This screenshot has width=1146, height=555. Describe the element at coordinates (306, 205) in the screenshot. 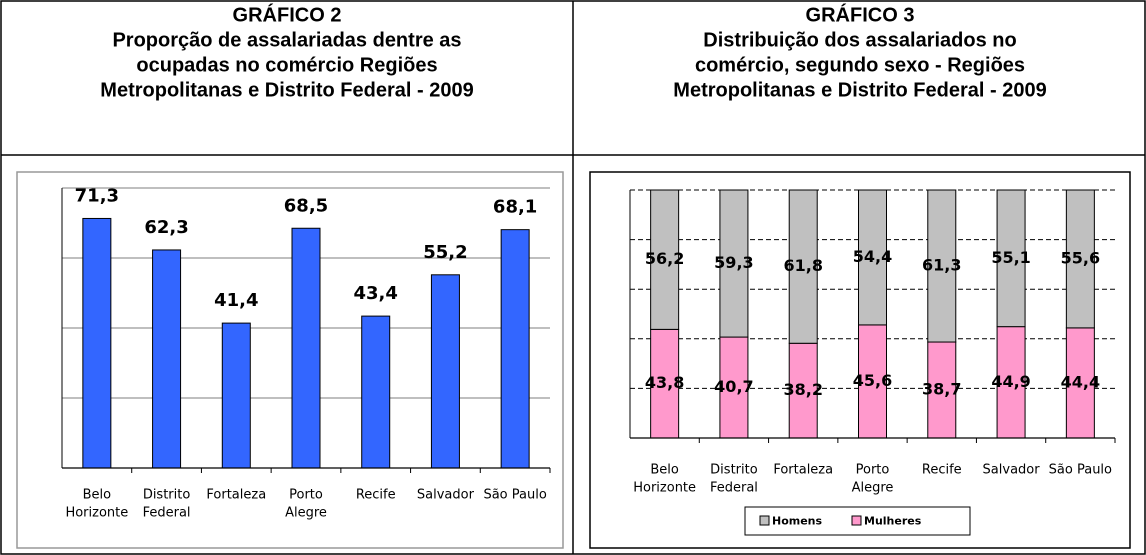

I see `value-label: 68,5` at that location.